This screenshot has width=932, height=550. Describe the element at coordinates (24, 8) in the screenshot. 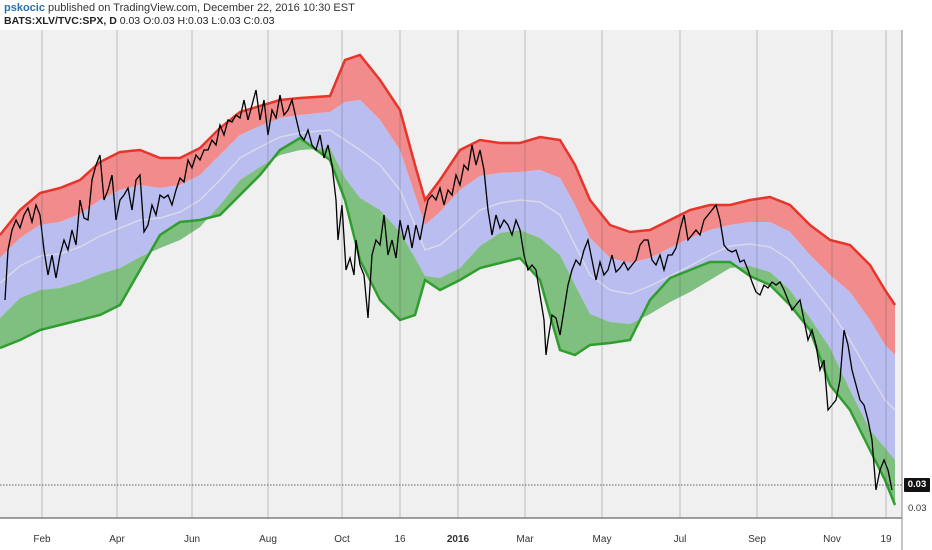

I see `author-name: pskocic` at that location.